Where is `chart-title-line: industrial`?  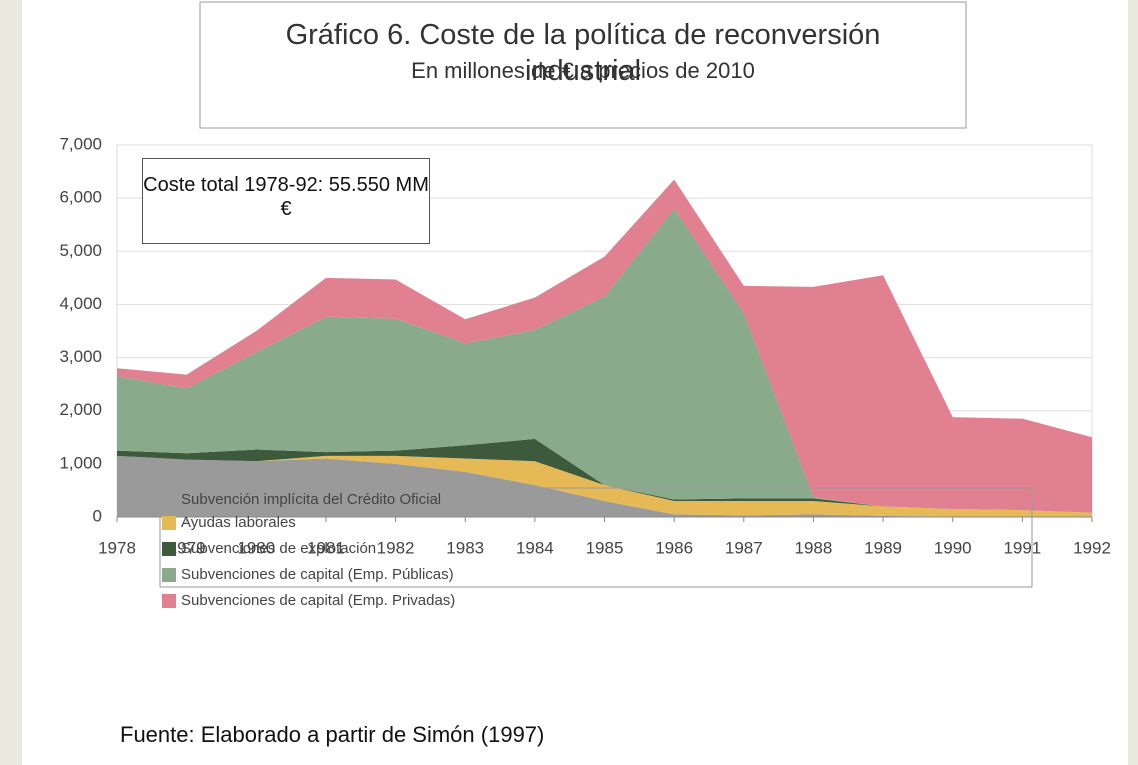 chart-title-line: industrial is located at coordinates (583, 71).